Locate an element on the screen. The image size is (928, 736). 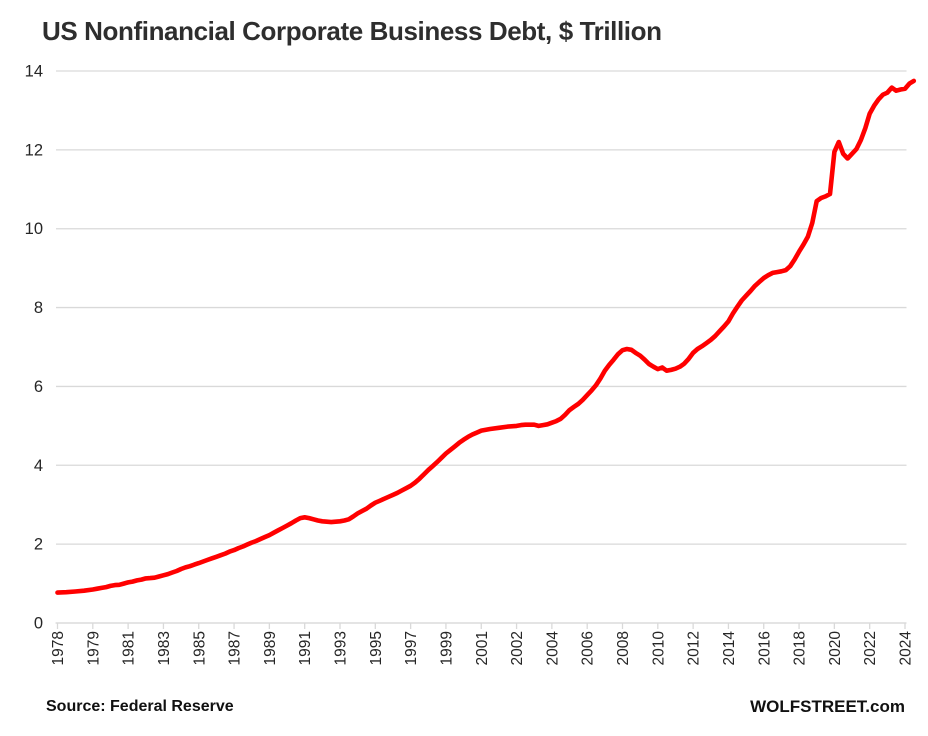
x-axis-label-2004: 2004 is located at coordinates (552, 648).